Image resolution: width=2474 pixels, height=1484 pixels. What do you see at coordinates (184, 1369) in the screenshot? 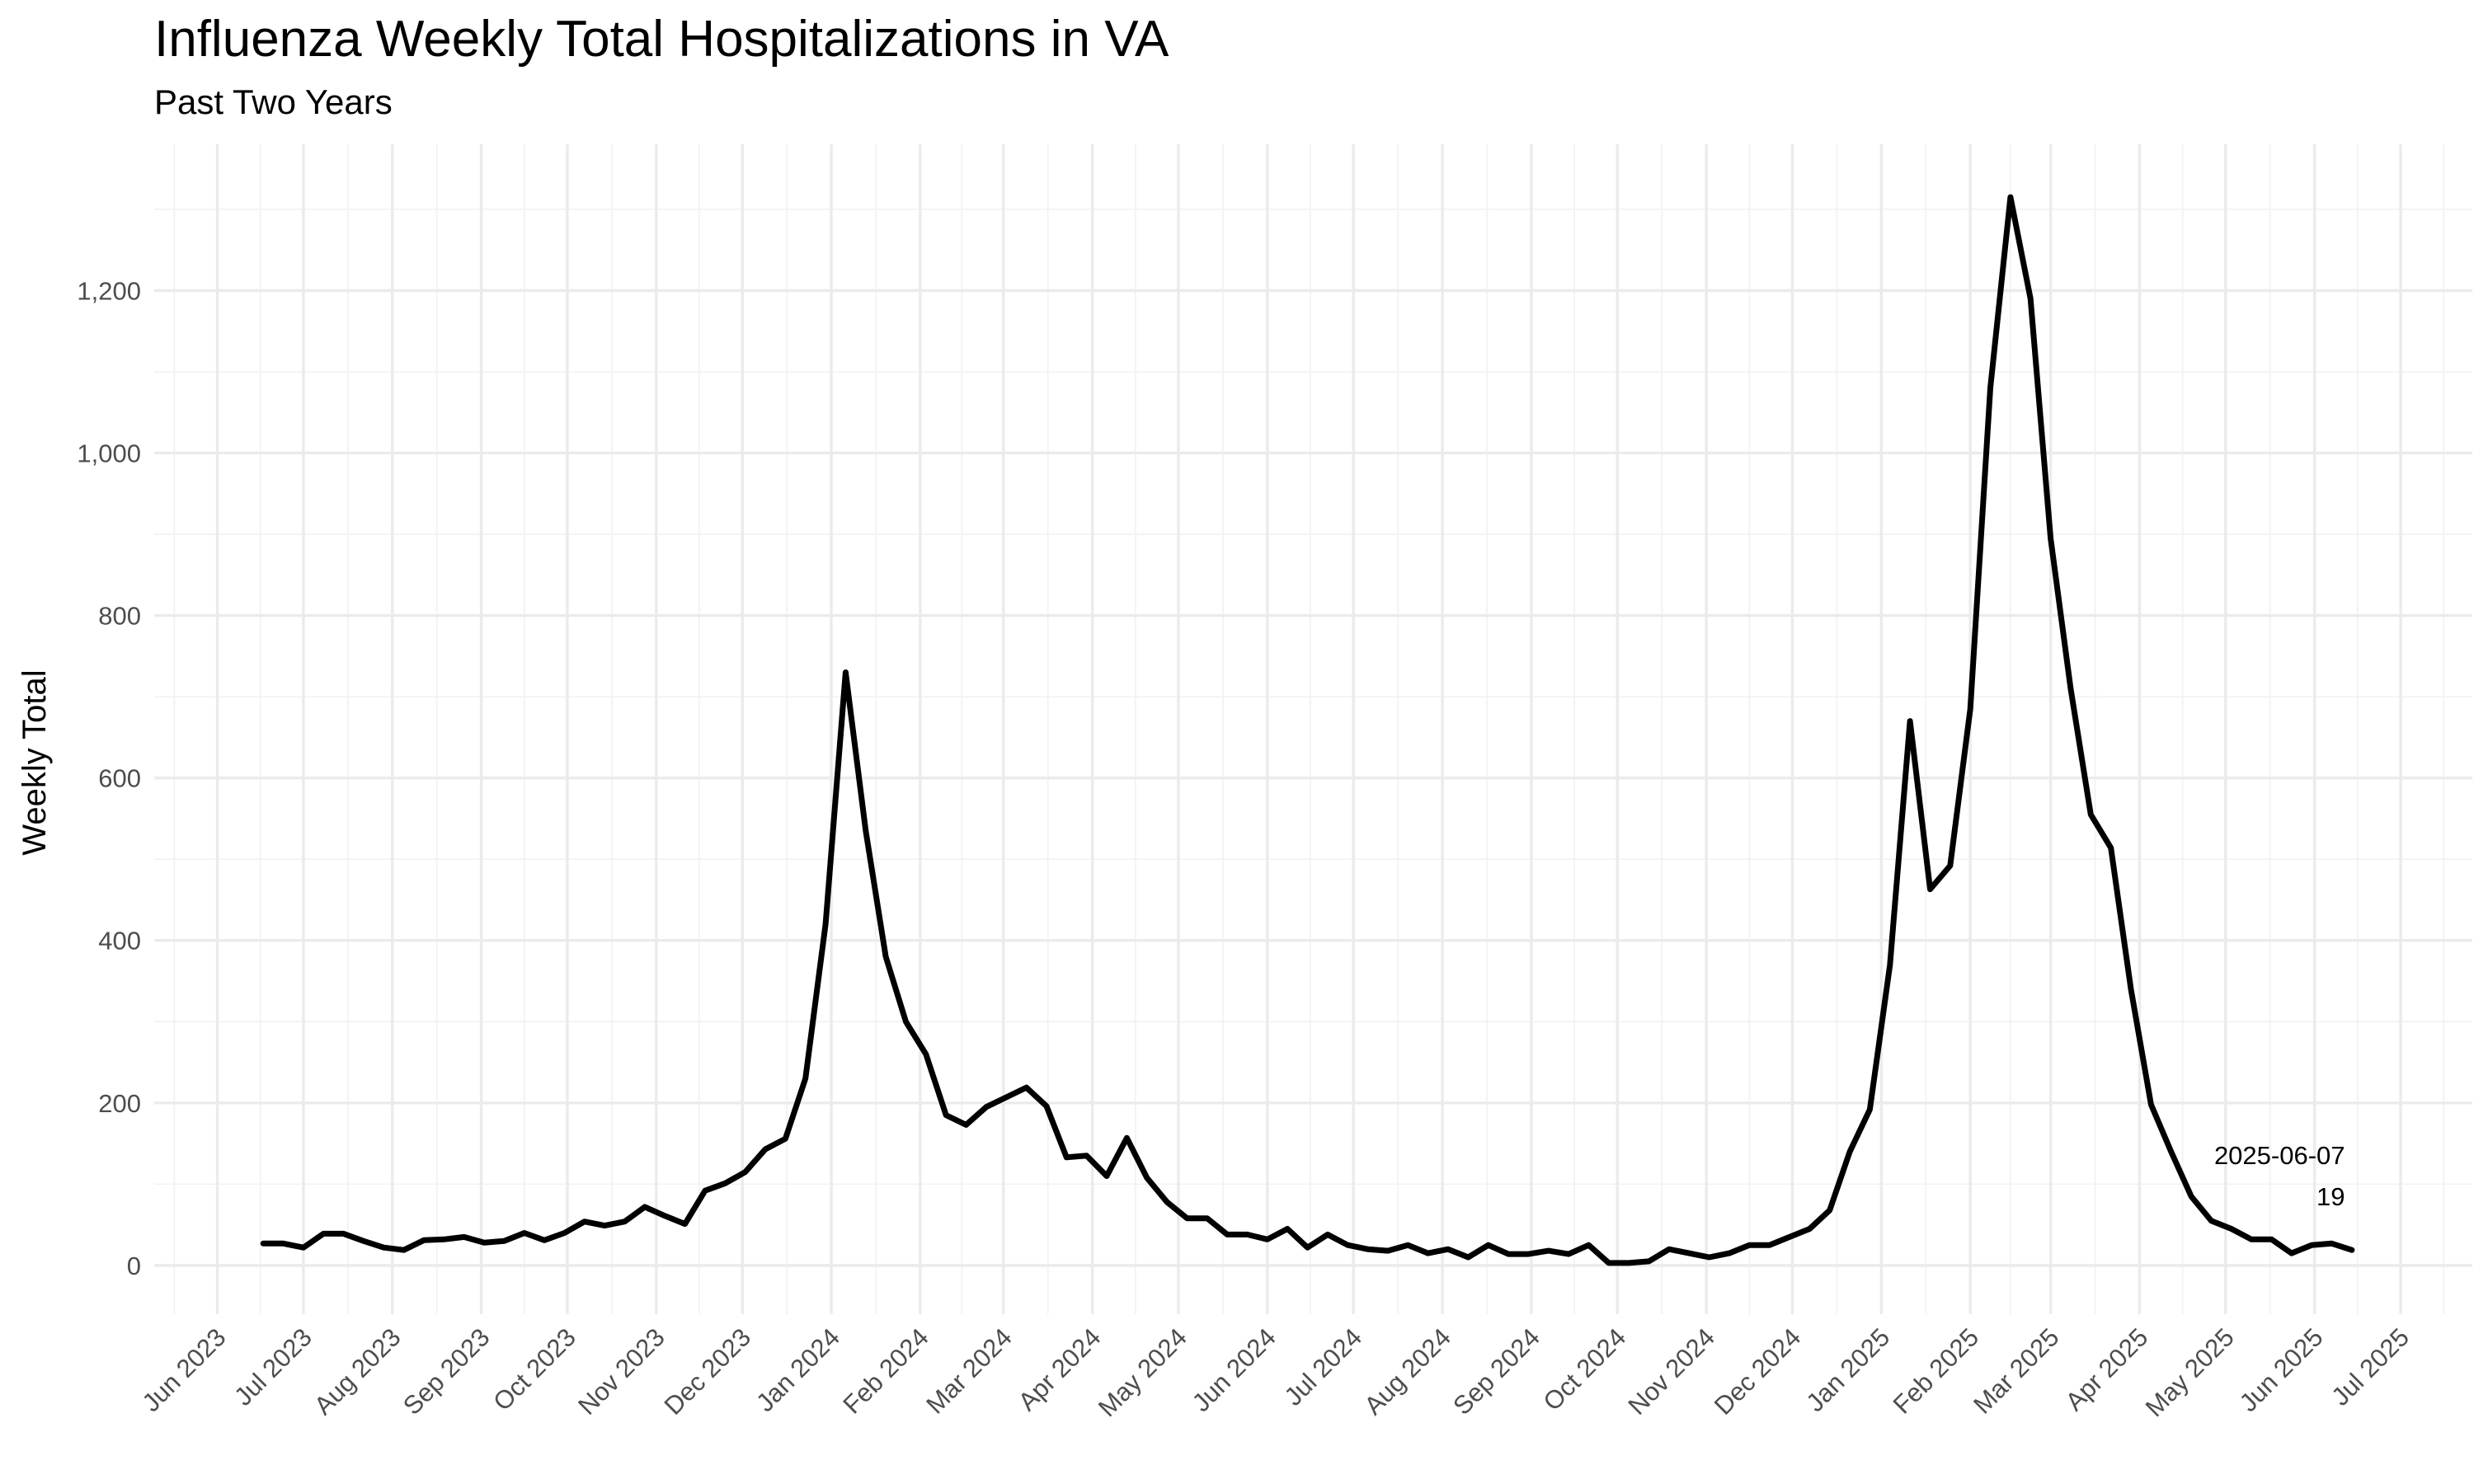
I see `x-tick-label: Jun 2023` at bounding box center [184, 1369].